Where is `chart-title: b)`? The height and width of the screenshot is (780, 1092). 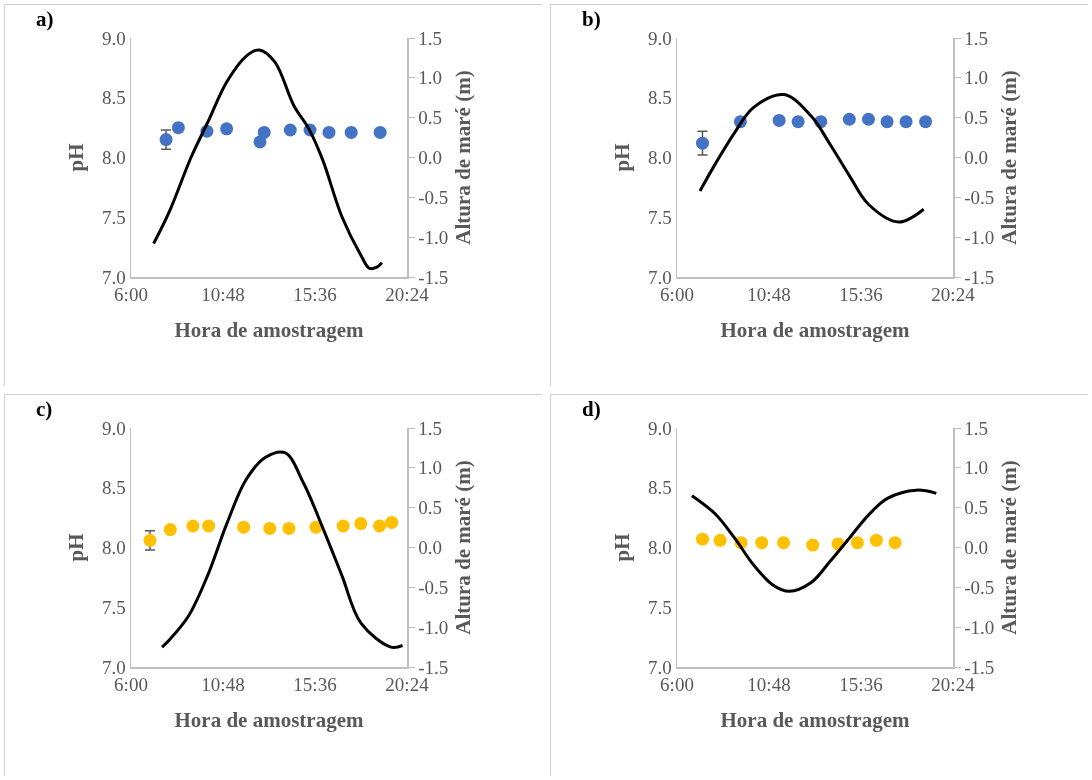
chart-title: b) is located at coordinates (591, 19).